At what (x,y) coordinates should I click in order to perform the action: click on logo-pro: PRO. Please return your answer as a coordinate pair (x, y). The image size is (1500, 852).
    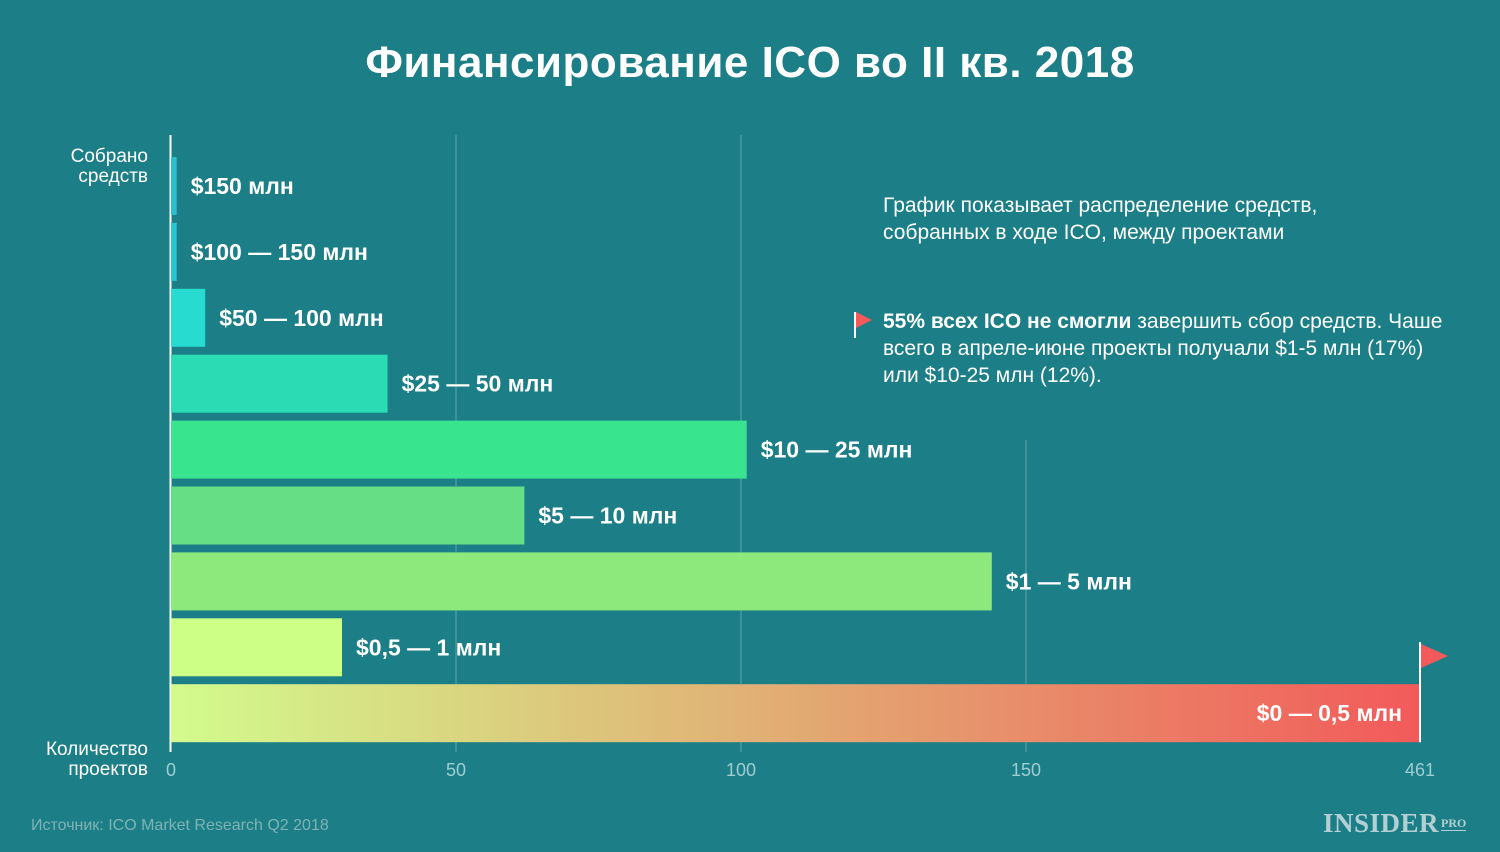
    Looking at the image, I should click on (1454, 823).